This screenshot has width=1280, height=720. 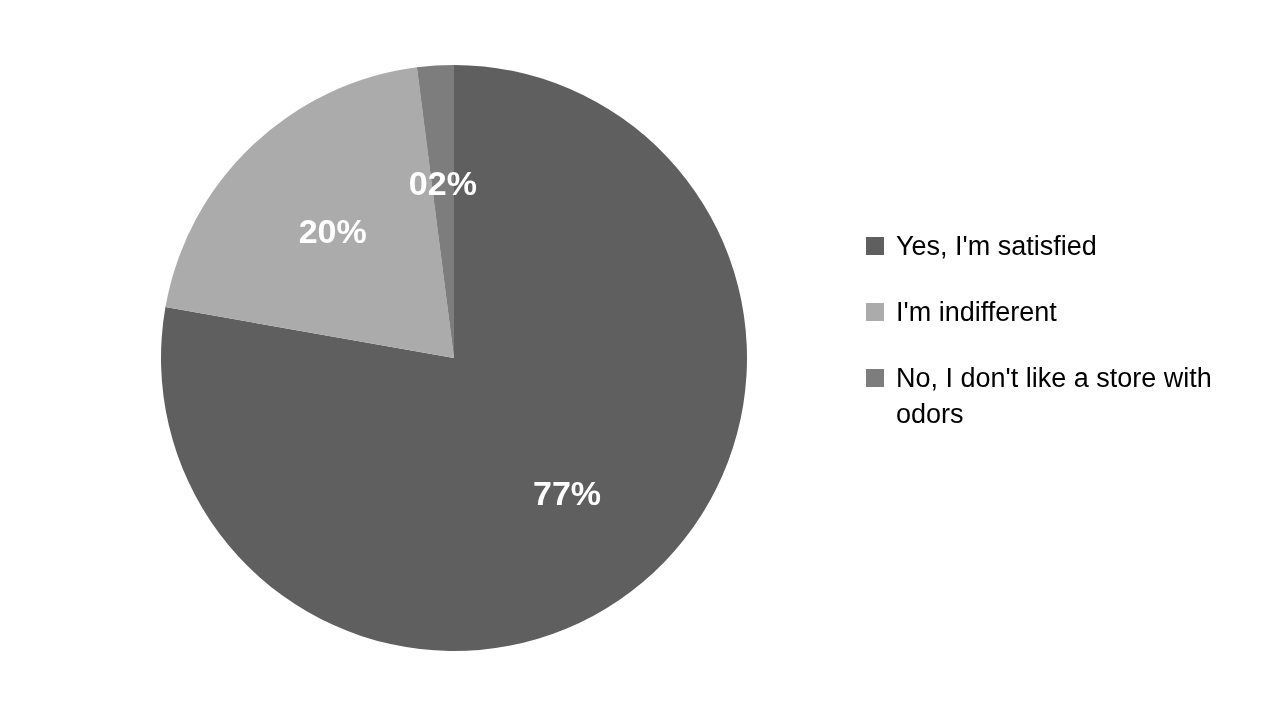 What do you see at coordinates (567, 492) in the screenshot?
I see `data-label: 77%` at bounding box center [567, 492].